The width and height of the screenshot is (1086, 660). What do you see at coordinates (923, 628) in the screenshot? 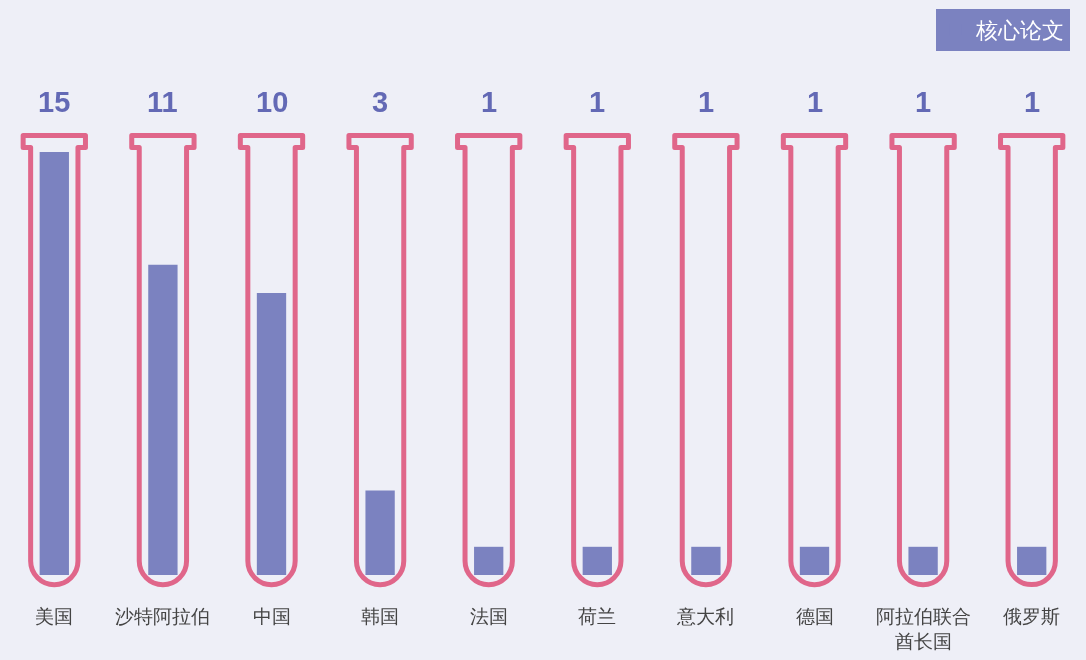
I see `x-tick-label: 阿拉伯联合酋长国` at bounding box center [923, 628].